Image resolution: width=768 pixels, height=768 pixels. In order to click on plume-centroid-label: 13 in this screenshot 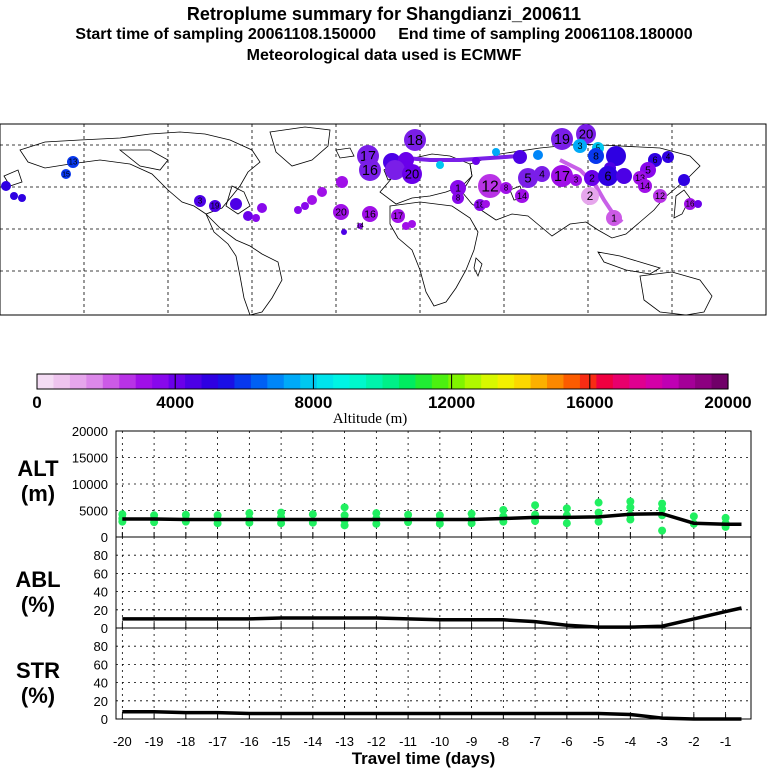, I will do `click(73, 162)`.